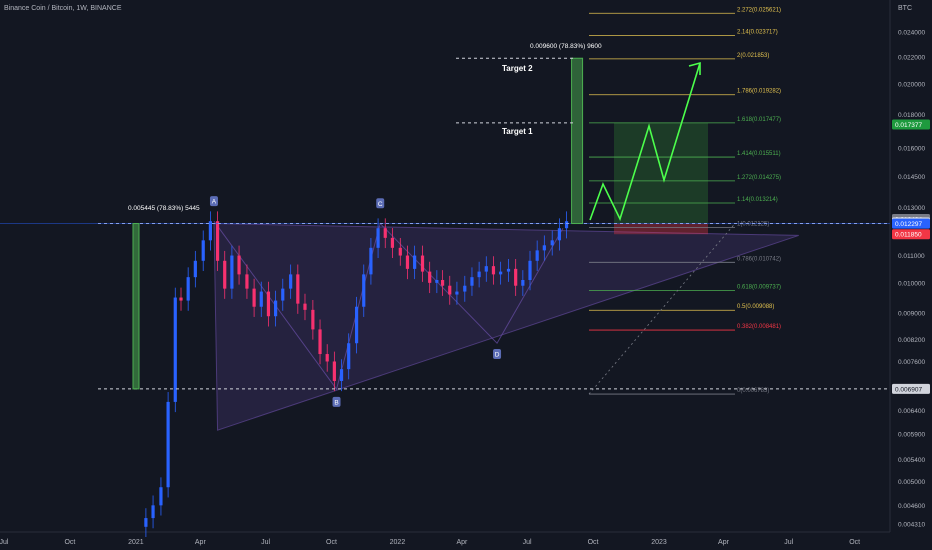 The height and width of the screenshot is (550, 932). I want to click on pattern-point-label: D, so click(497, 355).